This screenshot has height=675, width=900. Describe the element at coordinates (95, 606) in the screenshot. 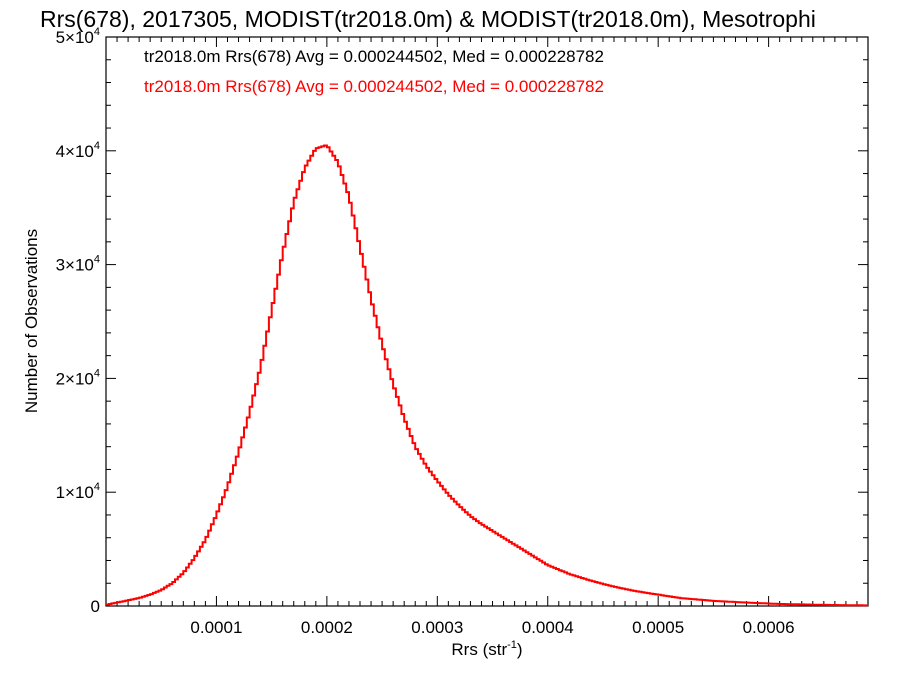

I see `y-tick-label: 0` at that location.